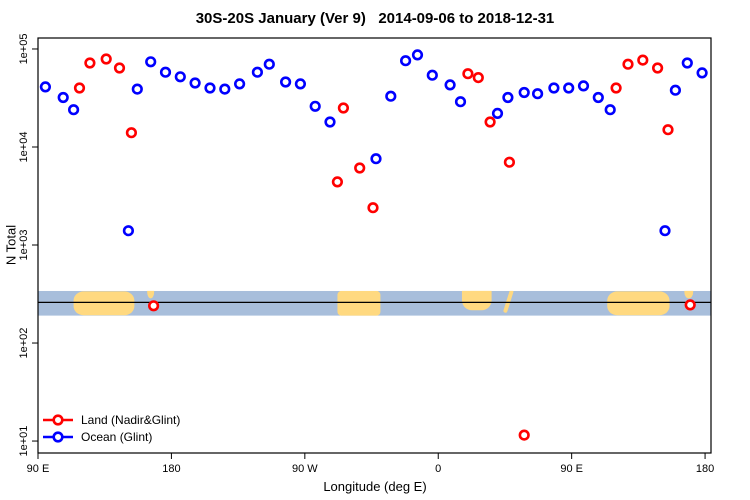 This screenshot has height=500, width=750. I want to click on legend-label-land: Land (Nadir&Glint), so click(131, 419).